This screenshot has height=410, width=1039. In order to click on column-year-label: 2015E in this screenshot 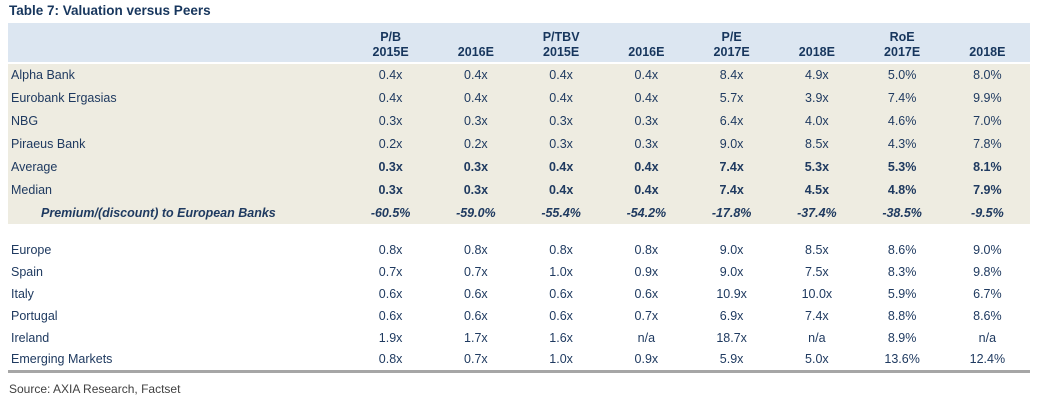, I will do `click(390, 52)`.